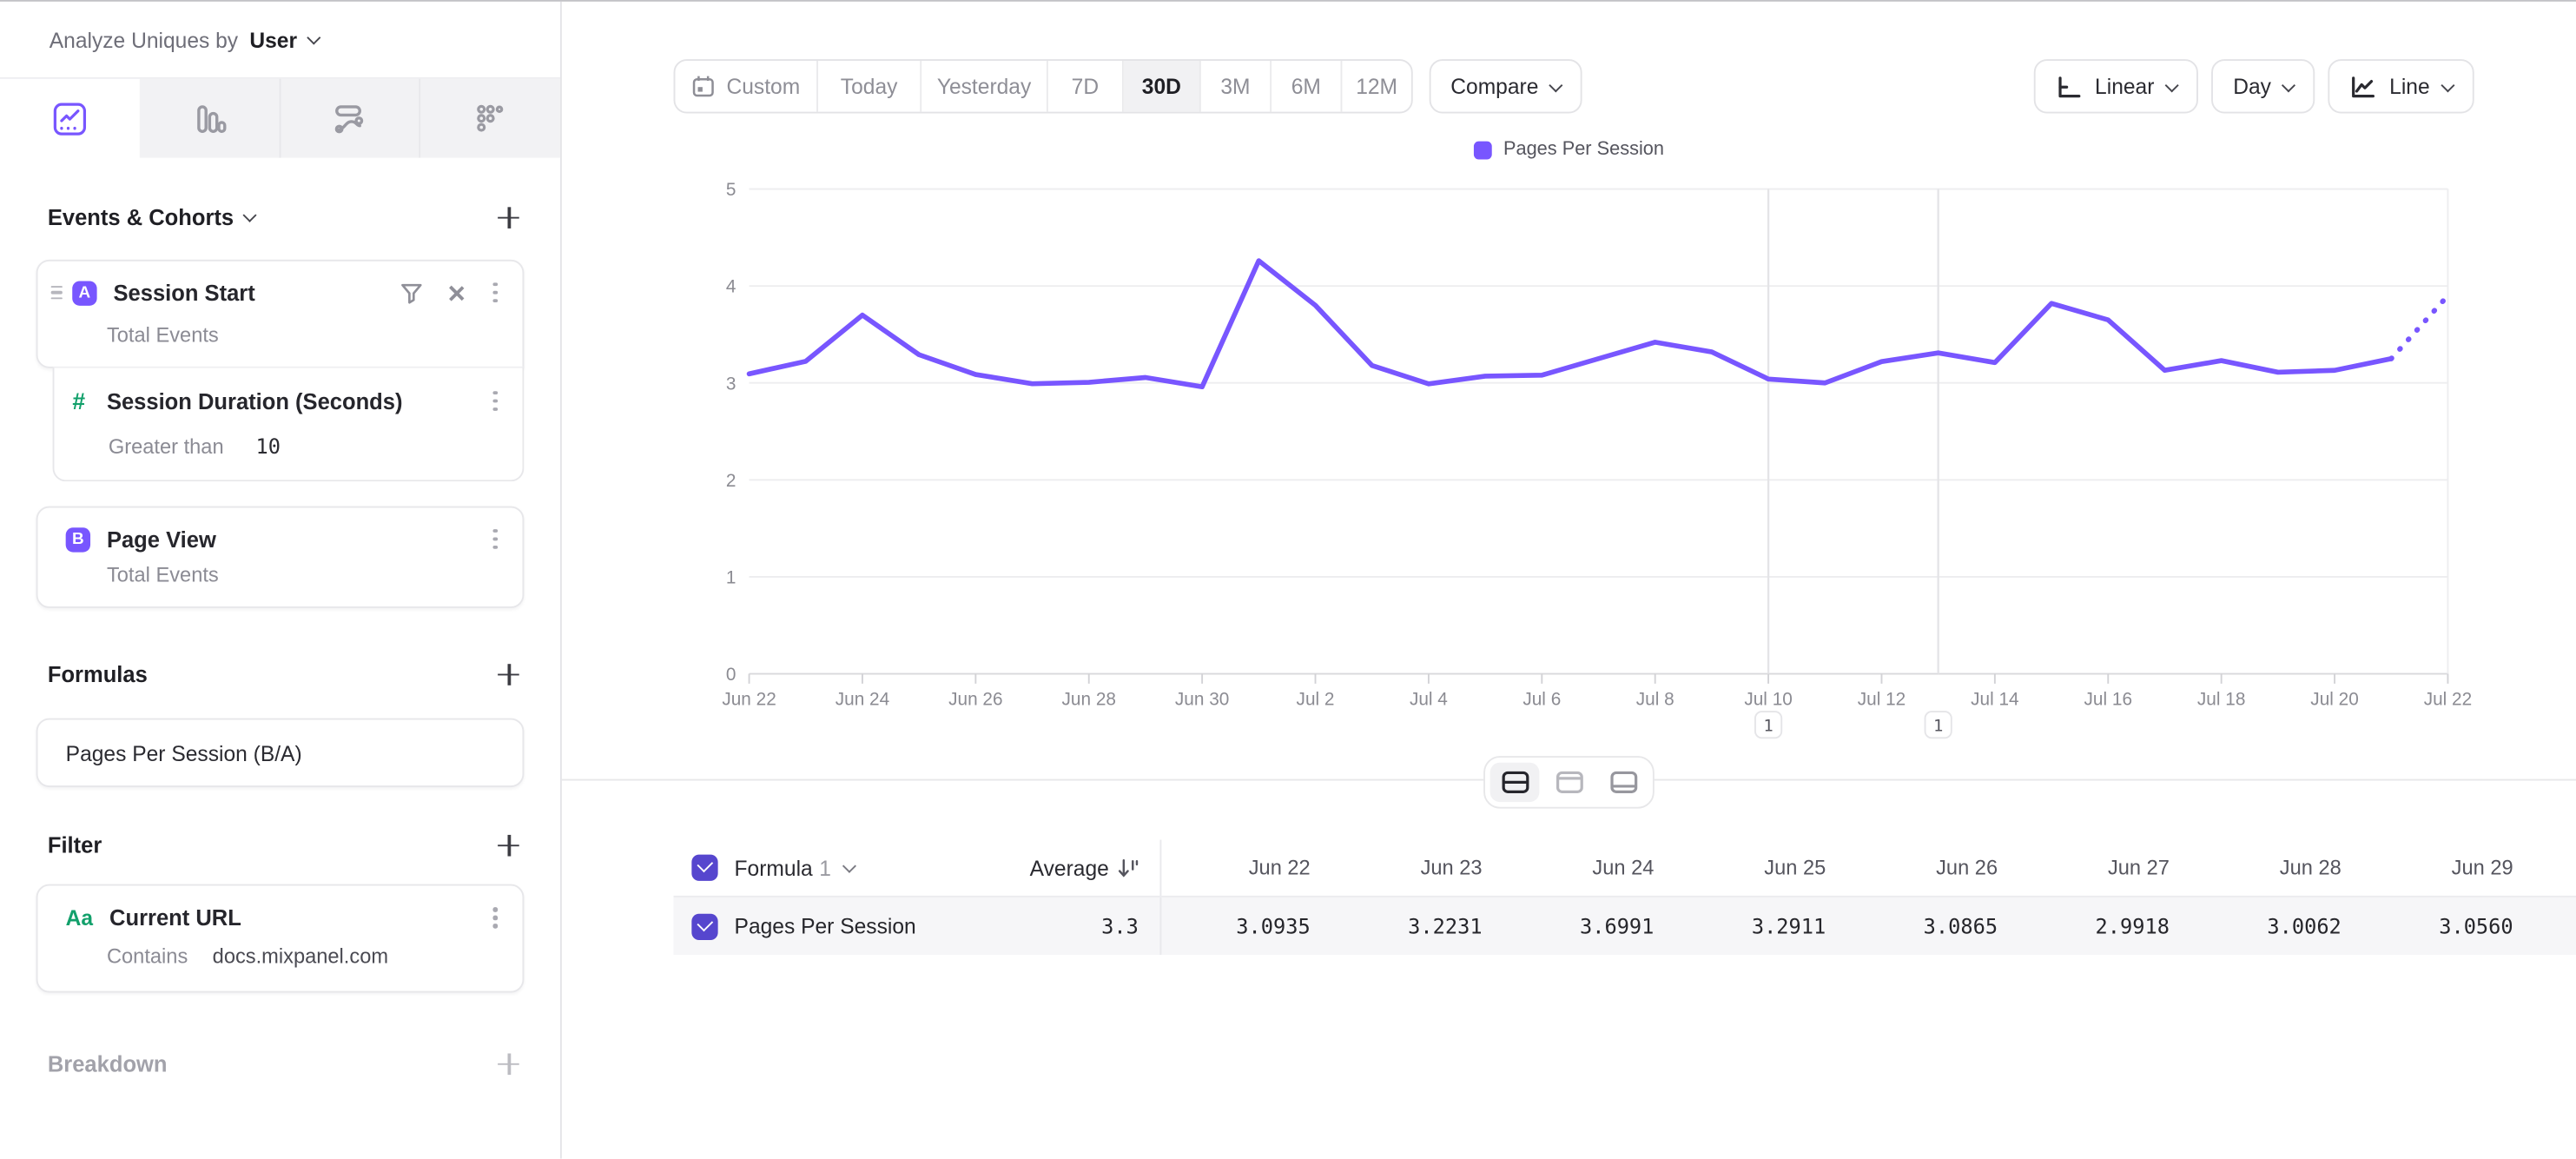  I want to click on select-all-checkbox, so click(705, 867).